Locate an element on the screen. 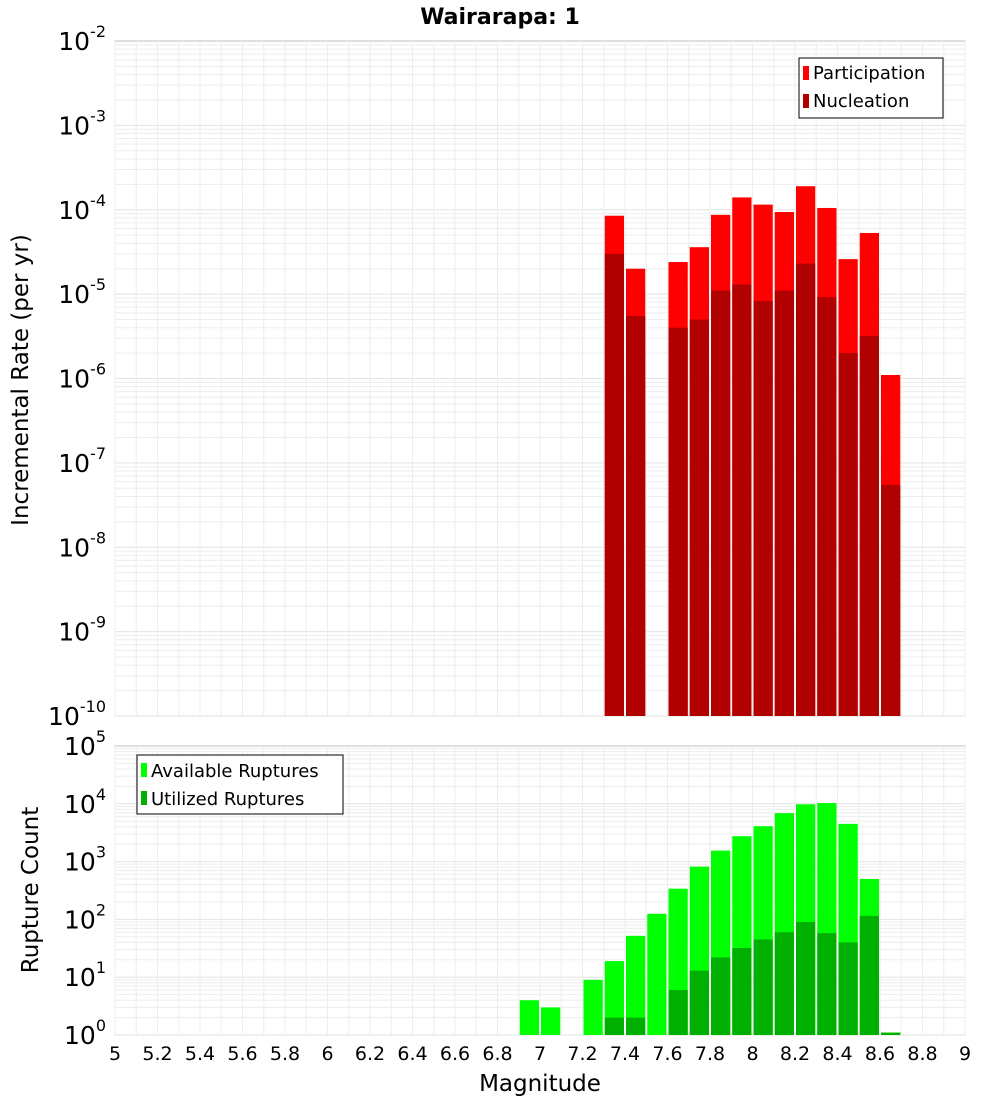 The width and height of the screenshot is (1000, 1100). count-y-tick-label: 10⁰ is located at coordinates (85, 1033).